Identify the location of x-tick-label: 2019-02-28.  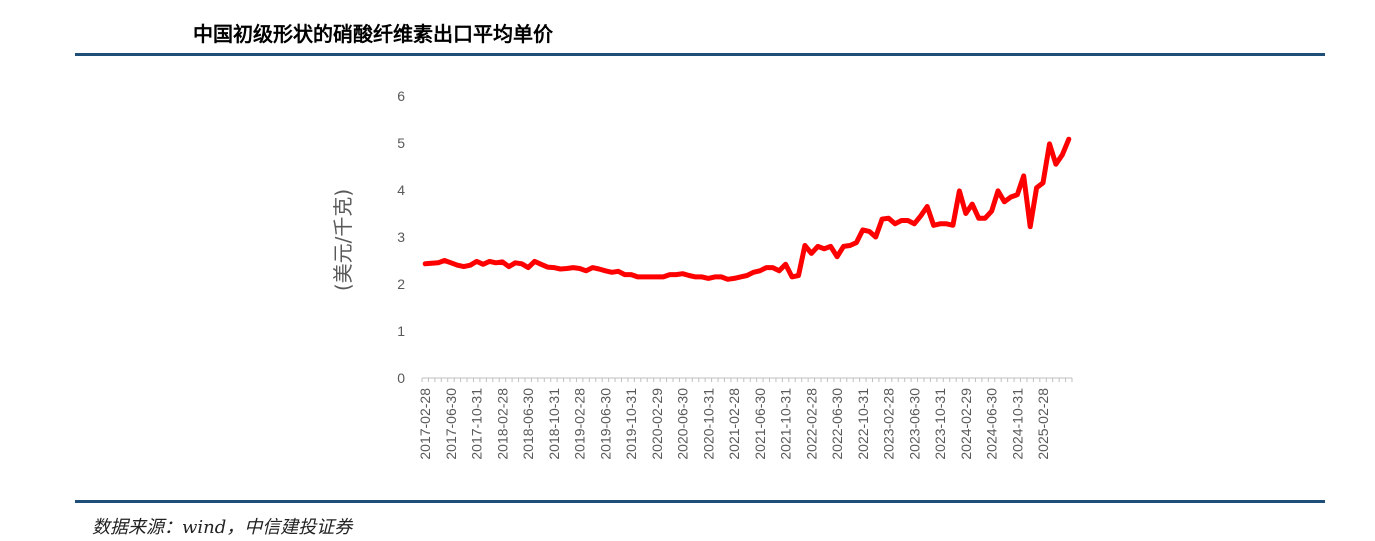
(580, 424).